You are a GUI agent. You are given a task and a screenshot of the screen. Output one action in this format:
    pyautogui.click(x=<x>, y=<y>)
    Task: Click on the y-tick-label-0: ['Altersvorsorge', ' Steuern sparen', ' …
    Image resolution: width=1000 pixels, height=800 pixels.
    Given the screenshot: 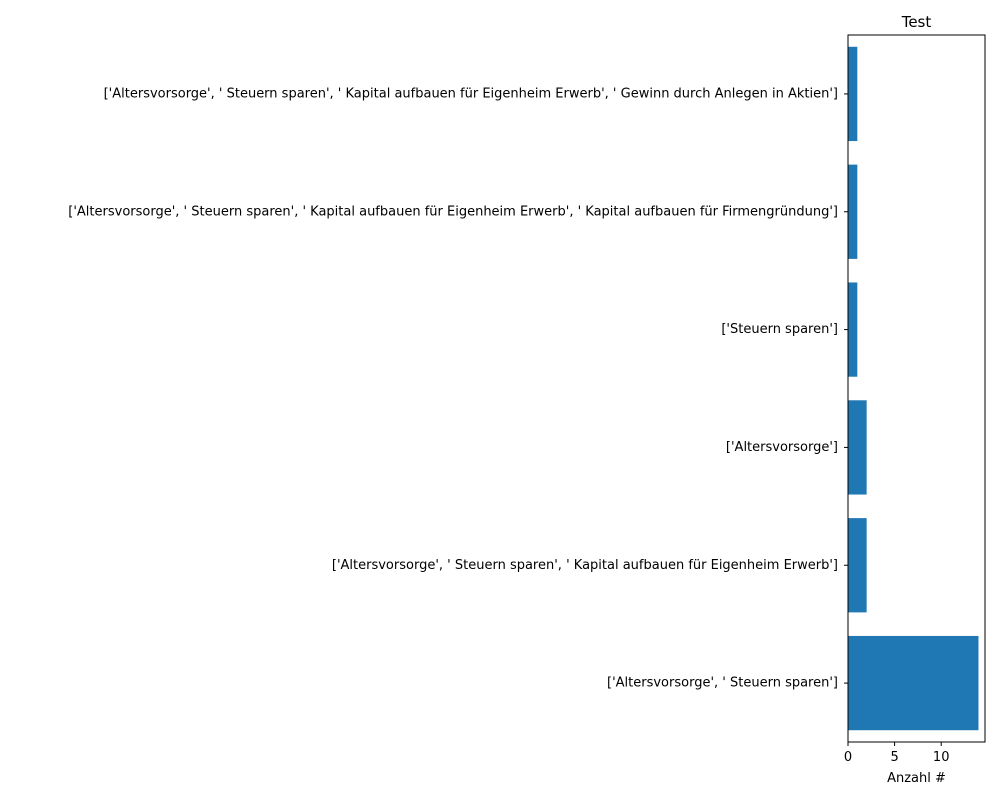 What is the action you would take?
    pyautogui.click(x=471, y=93)
    